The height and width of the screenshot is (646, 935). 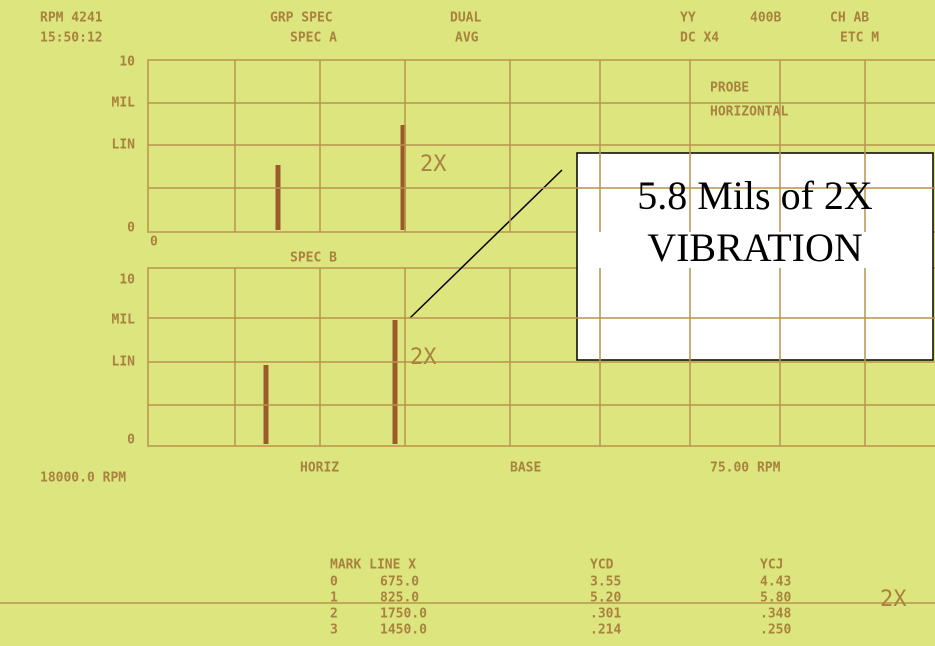 What do you see at coordinates (83, 478) in the screenshot?
I see `footer-text: 18000.0 RPM` at bounding box center [83, 478].